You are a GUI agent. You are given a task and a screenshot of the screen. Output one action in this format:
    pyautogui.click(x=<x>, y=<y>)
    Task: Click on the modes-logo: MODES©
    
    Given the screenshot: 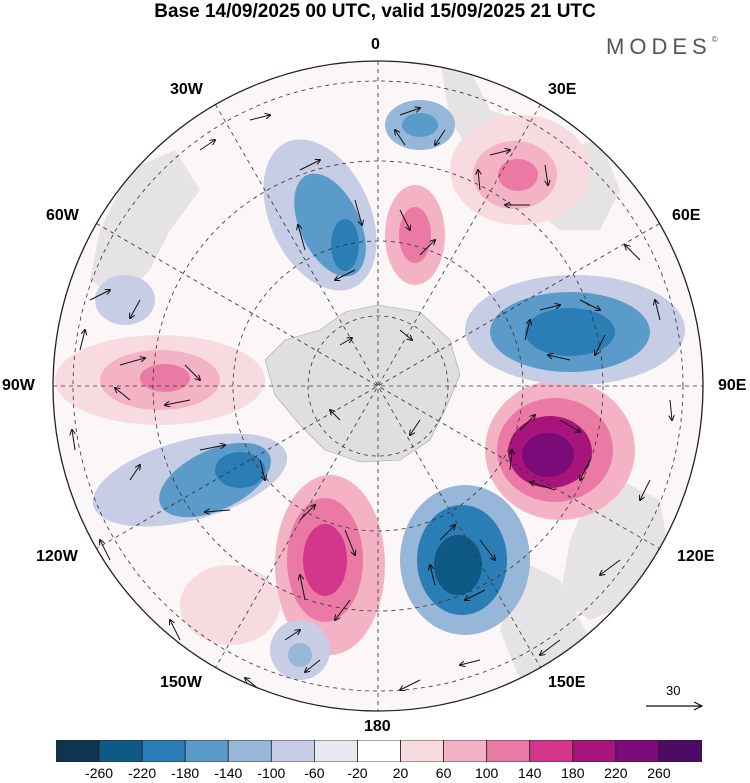 What is the action you would take?
    pyautogui.click(x=662, y=47)
    